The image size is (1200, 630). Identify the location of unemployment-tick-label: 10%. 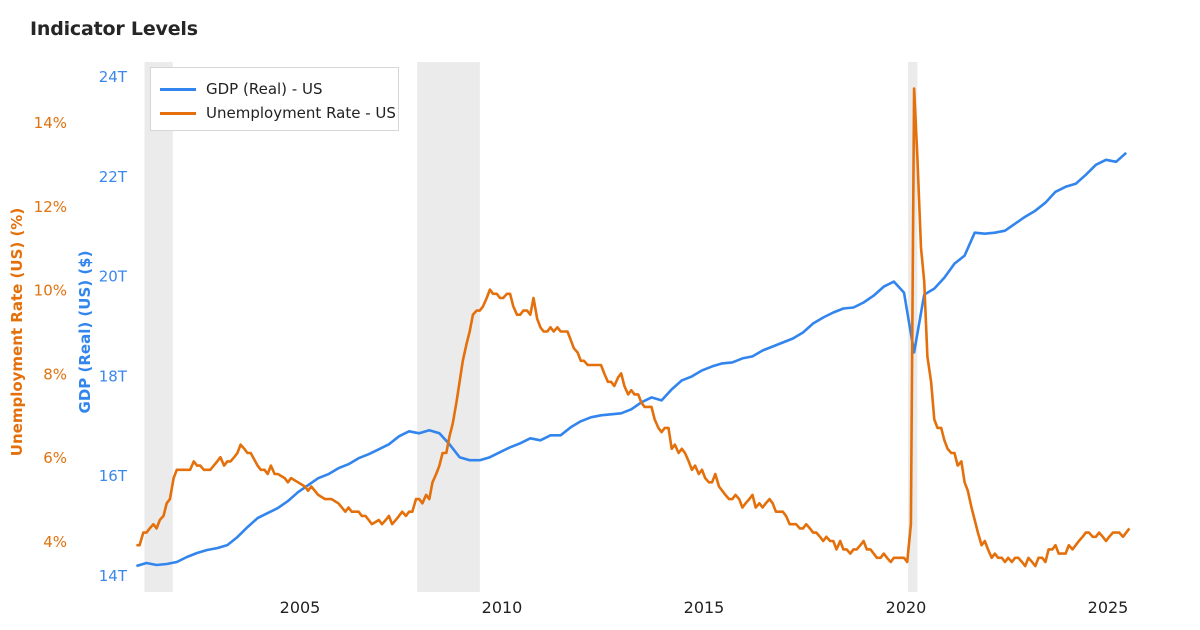
(50, 291).